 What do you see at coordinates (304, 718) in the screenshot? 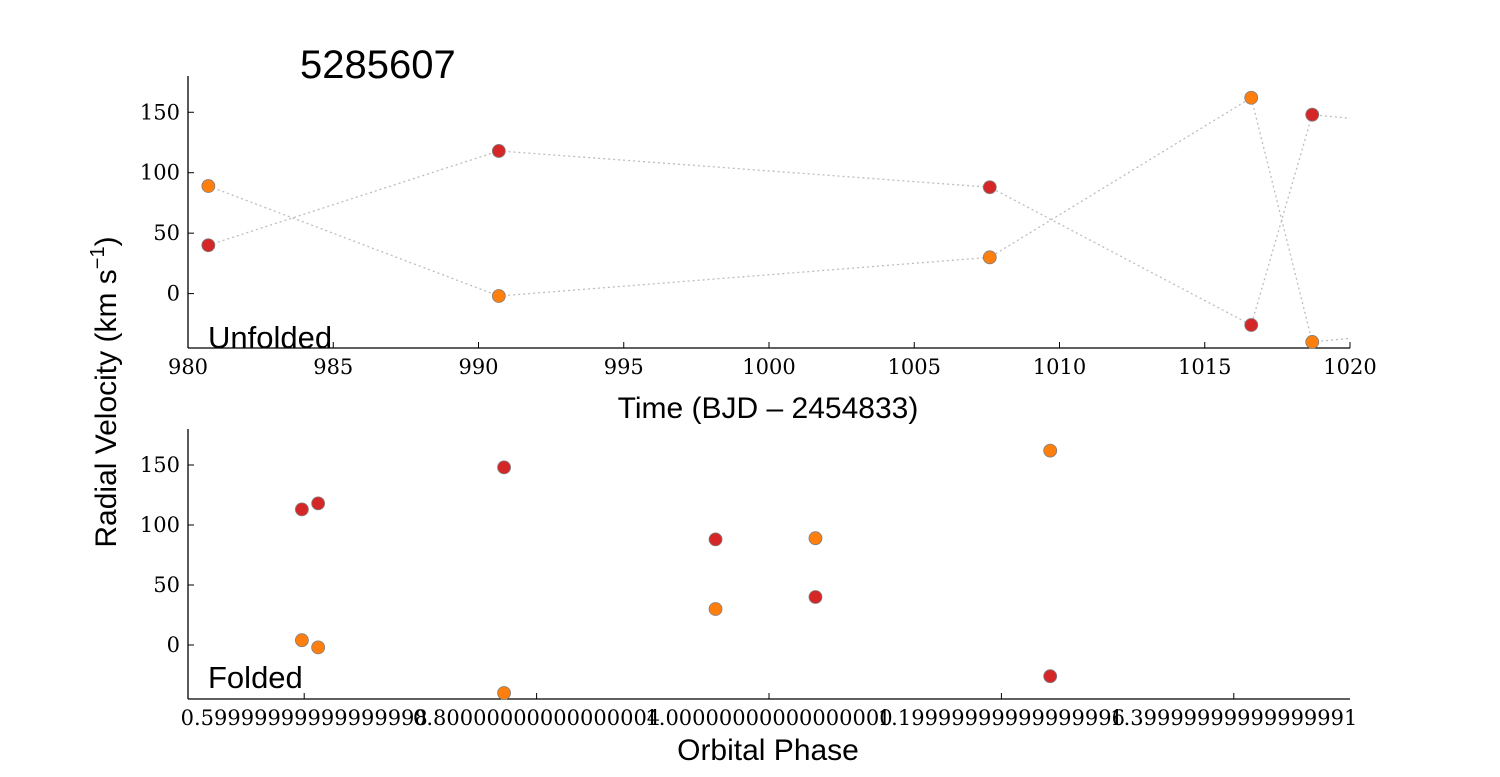
I see `phase-x-tick-label: 0.59999999999999998` at bounding box center [304, 718].